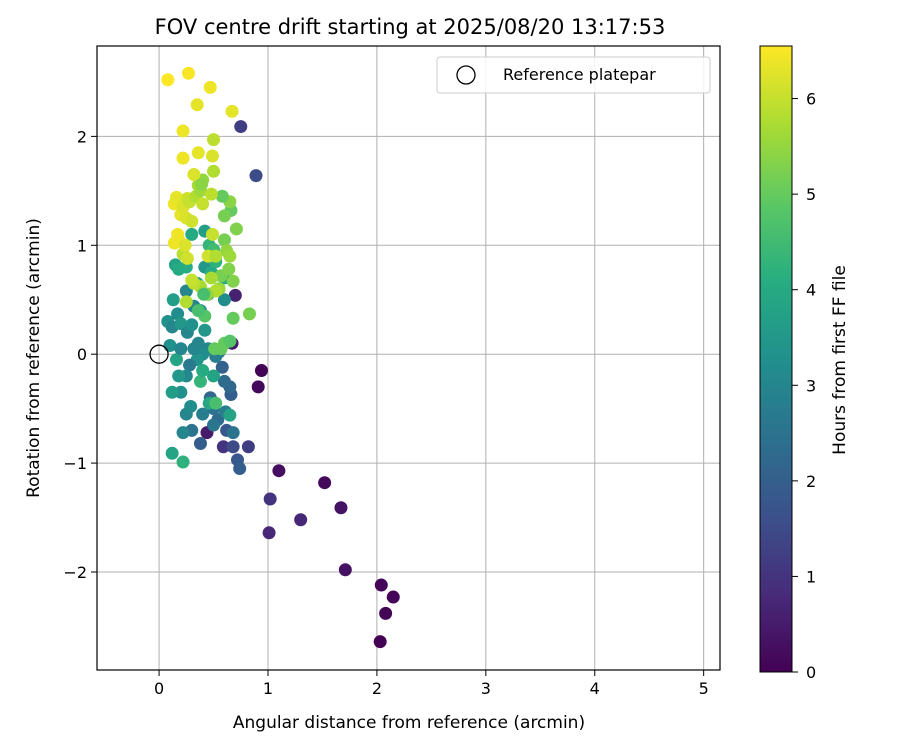  Describe the element at coordinates (34, 358) in the screenshot. I see `y-axis-label: Rotation from reference (arcmin)` at that location.